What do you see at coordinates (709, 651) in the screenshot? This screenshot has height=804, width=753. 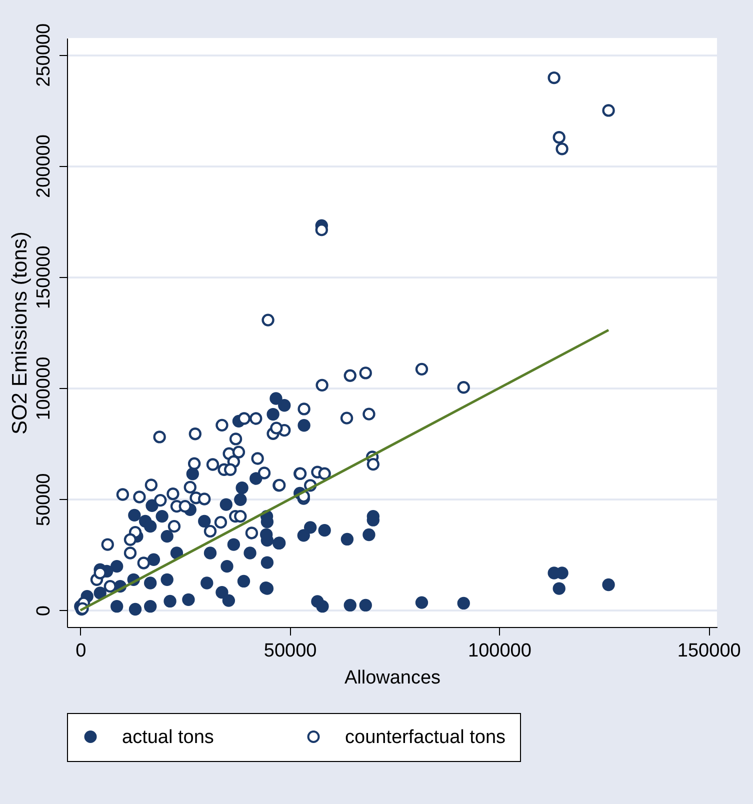 I see `x-tick-label: 150000` at bounding box center [709, 651].